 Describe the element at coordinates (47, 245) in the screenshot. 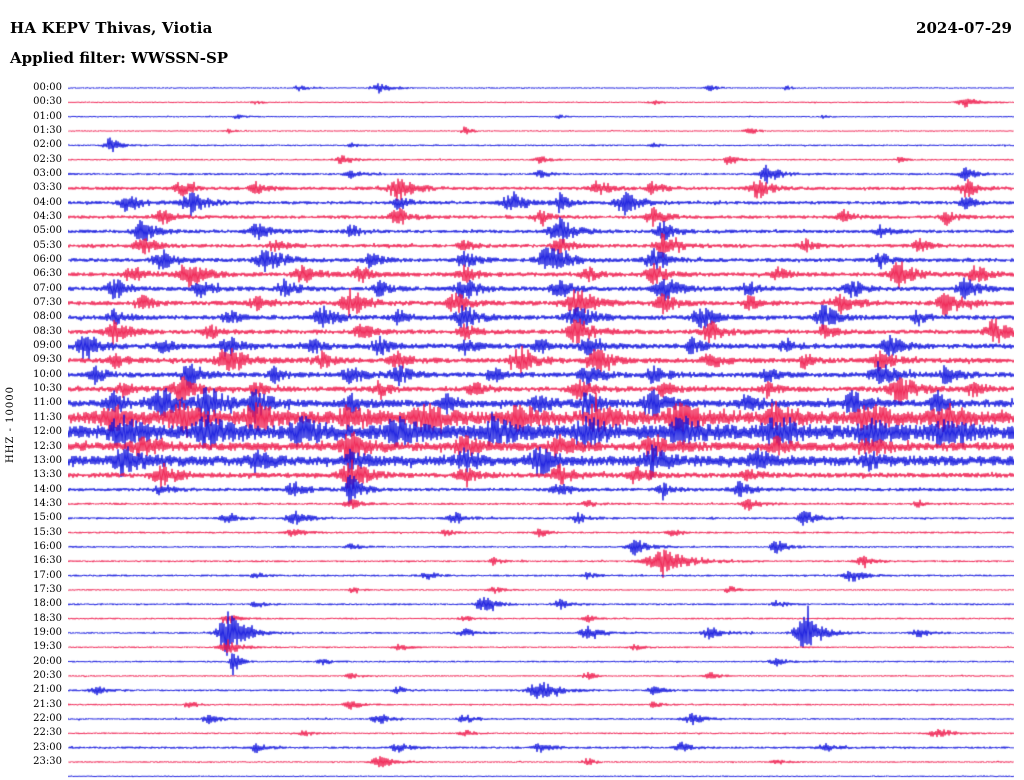

I see `time-label: 05:30` at that location.